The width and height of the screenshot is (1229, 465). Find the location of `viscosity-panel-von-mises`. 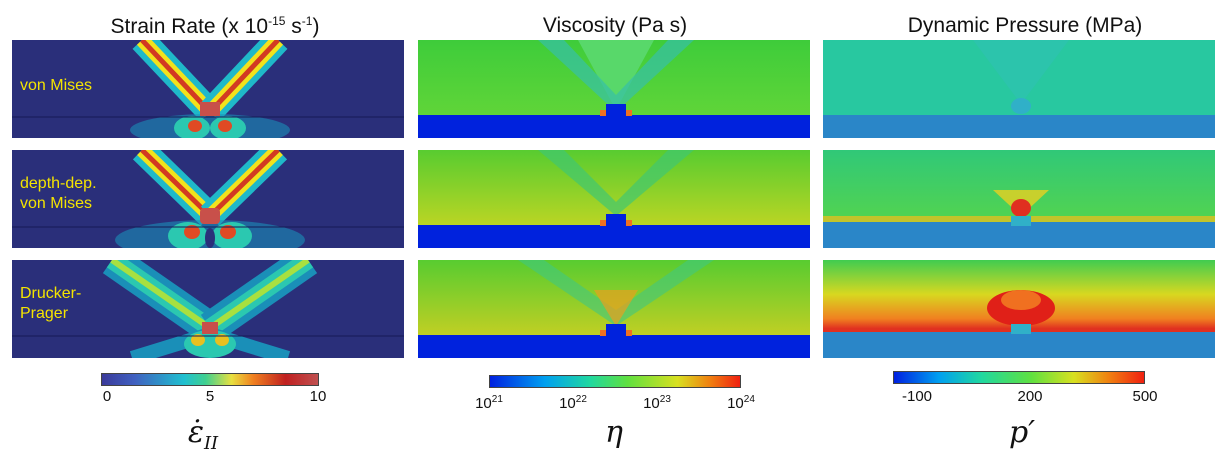

viscosity-panel-von-mises is located at coordinates (614, 89).